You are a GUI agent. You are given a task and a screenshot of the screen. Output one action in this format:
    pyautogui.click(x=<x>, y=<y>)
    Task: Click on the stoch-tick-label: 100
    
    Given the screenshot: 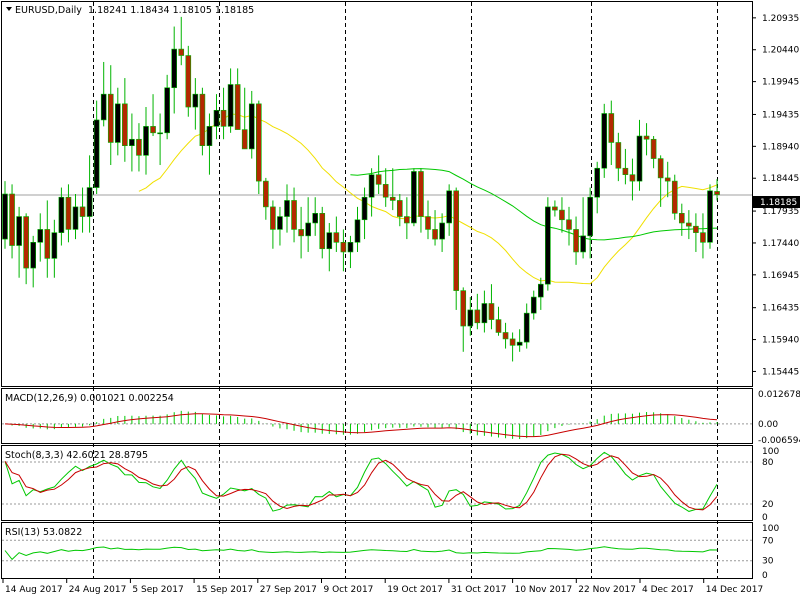 What is the action you would take?
    pyautogui.click(x=770, y=452)
    